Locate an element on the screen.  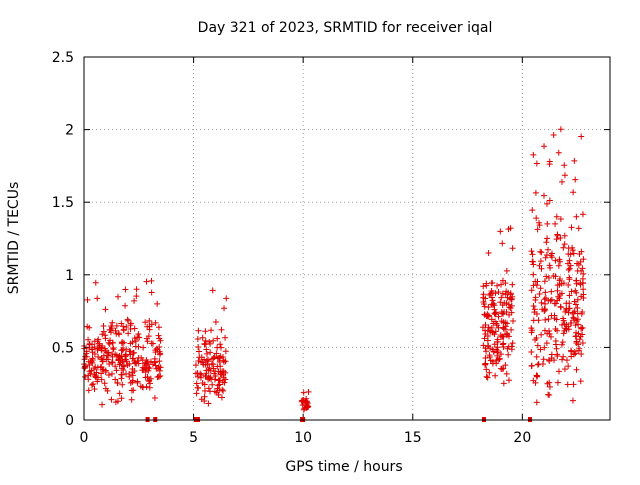
x-axis-title: GPS time / hours is located at coordinates (343, 467).